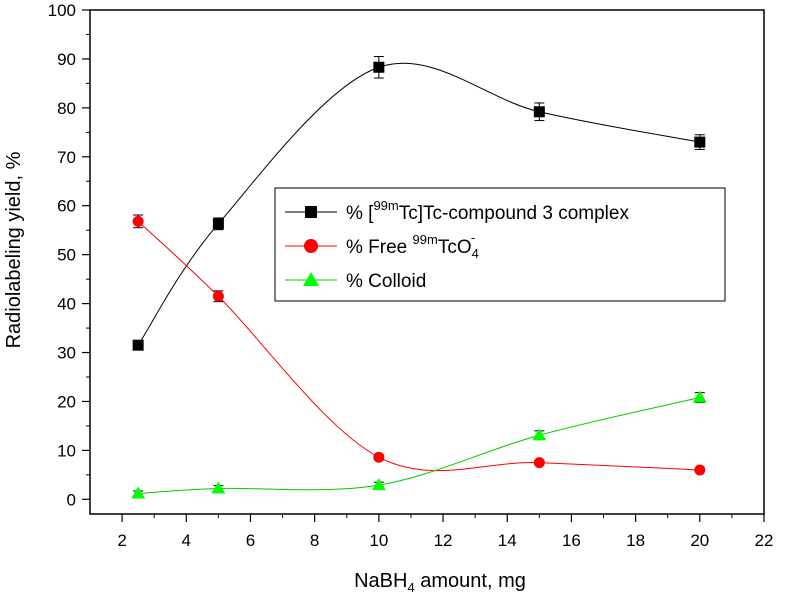 The image size is (788, 598). I want to click on y-tick-label: 100, so click(62, 10).